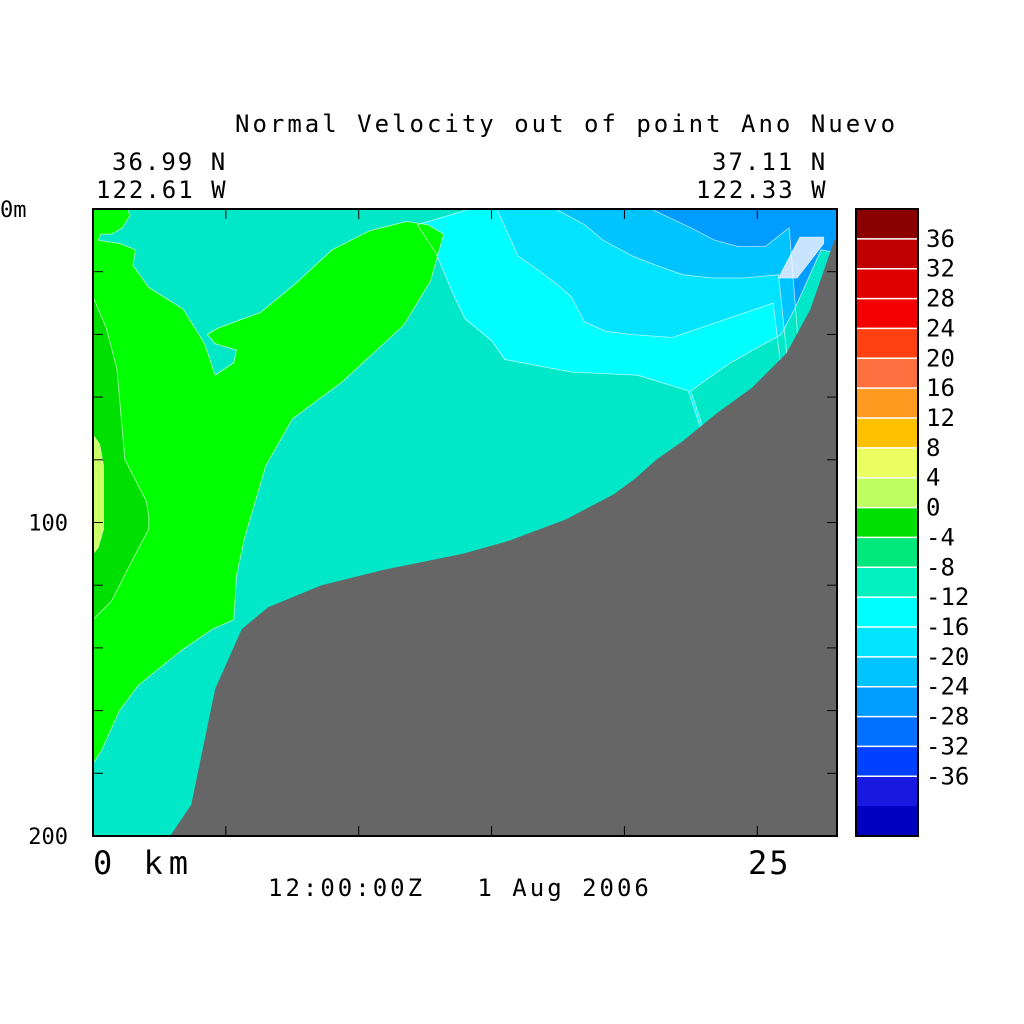 This screenshot has width=1024, height=1024. Describe the element at coordinates (933, 508) in the screenshot. I see `colorbar-label-9: 0` at that location.